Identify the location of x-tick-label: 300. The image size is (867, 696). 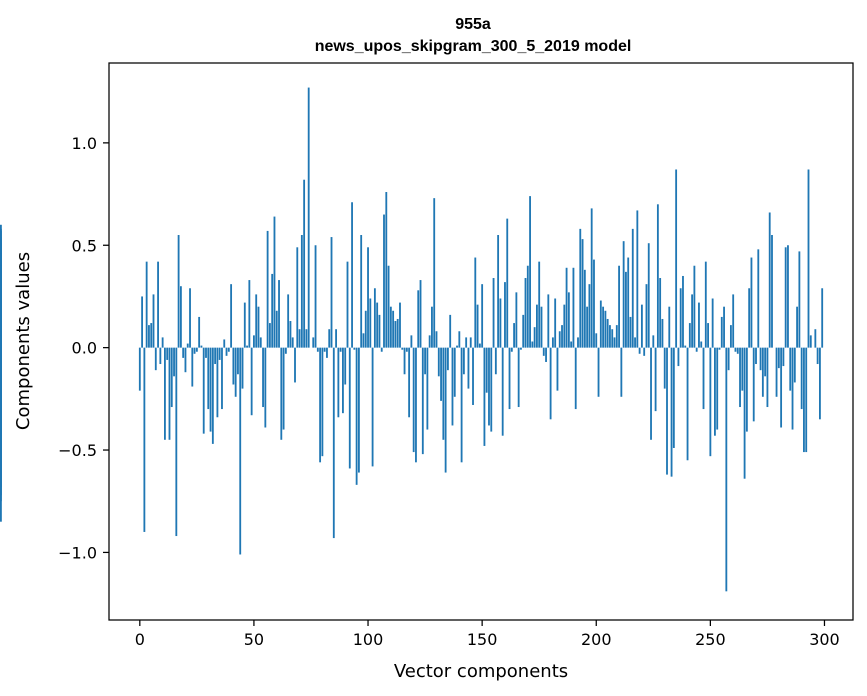
(824, 639).